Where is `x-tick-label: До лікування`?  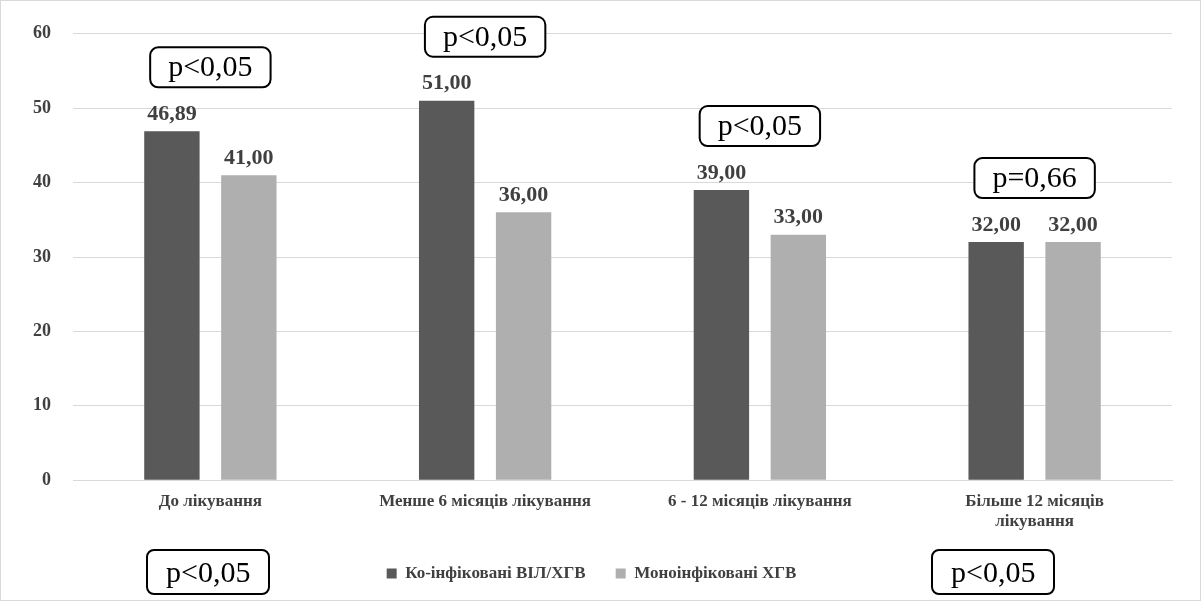 x-tick-label: До лікування is located at coordinates (210, 500).